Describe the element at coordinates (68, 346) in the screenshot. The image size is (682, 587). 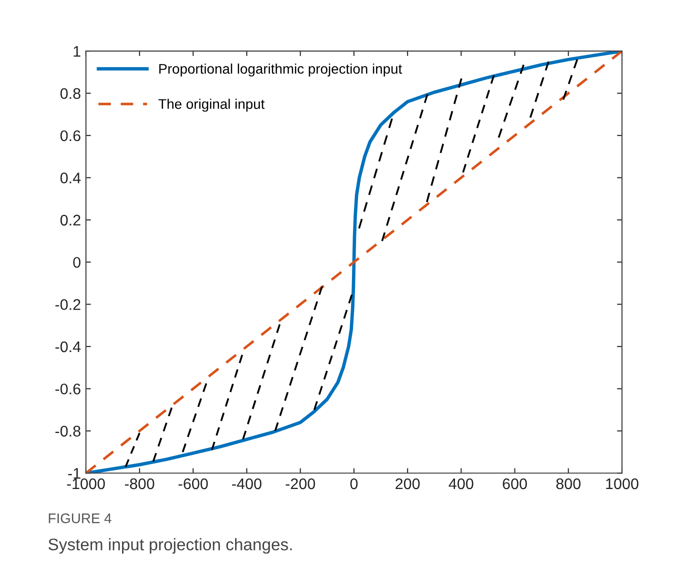
I see `y-tick-label: -0.4` at that location.